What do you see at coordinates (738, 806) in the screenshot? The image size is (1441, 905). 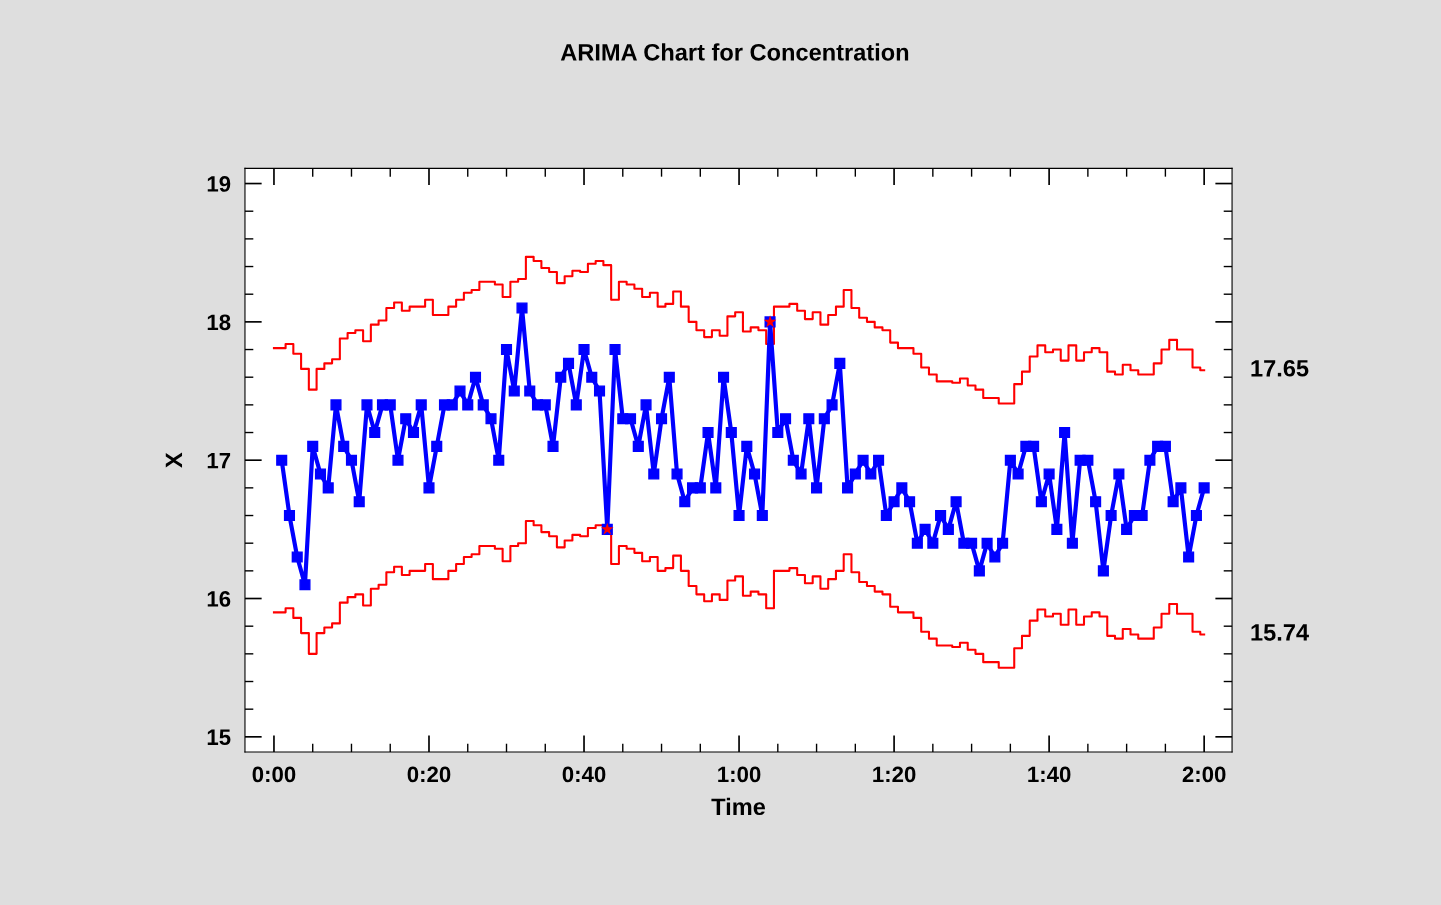 I see `x-axis-title: Time` at bounding box center [738, 806].